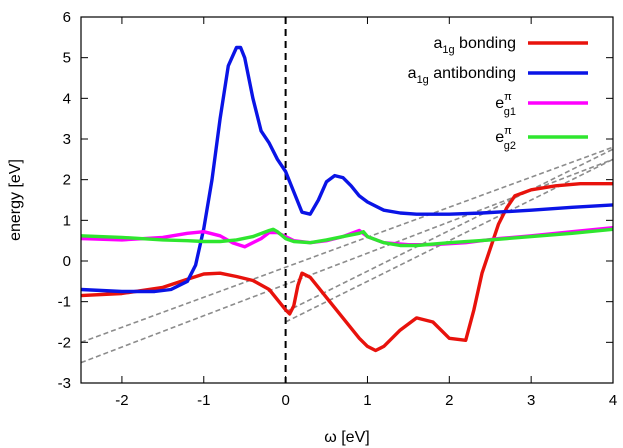  I want to click on legend-entry-1: a1g bonding, so click(510, 45).